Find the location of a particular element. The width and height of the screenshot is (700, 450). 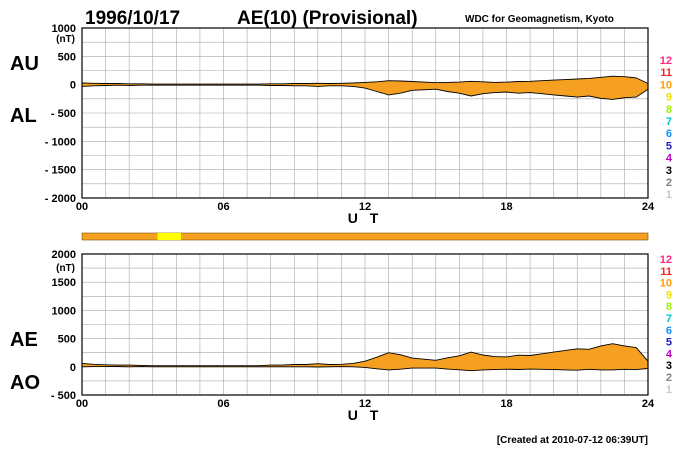

created-note: [Created at 2010-07-12 06:39UT] is located at coordinates (572, 440).